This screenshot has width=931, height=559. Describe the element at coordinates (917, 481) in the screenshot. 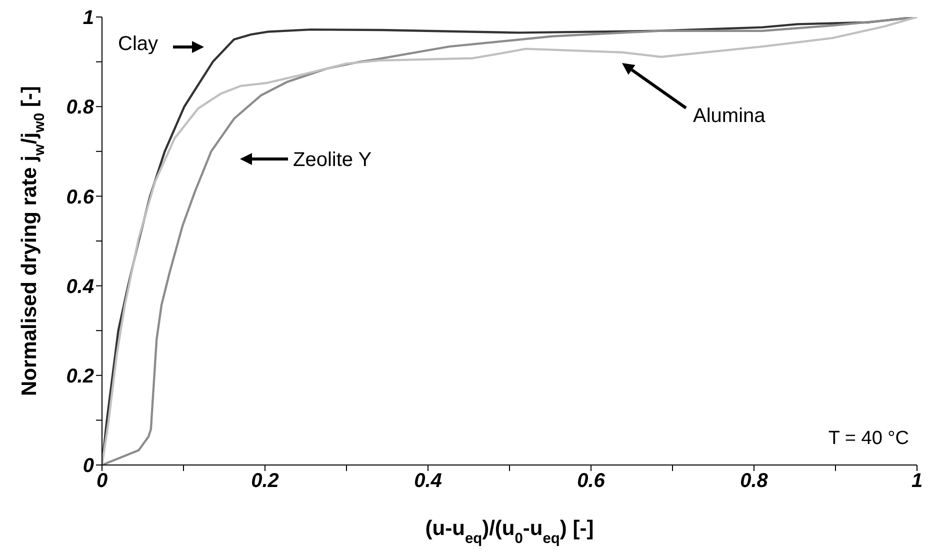

I see `x-tick-label: 1` at that location.